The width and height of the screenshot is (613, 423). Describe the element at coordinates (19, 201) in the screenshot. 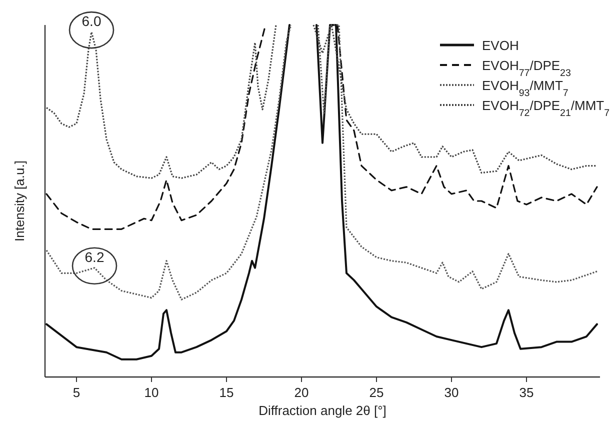

I see `y-axis-title: Intensity [a.u.]` at that location.